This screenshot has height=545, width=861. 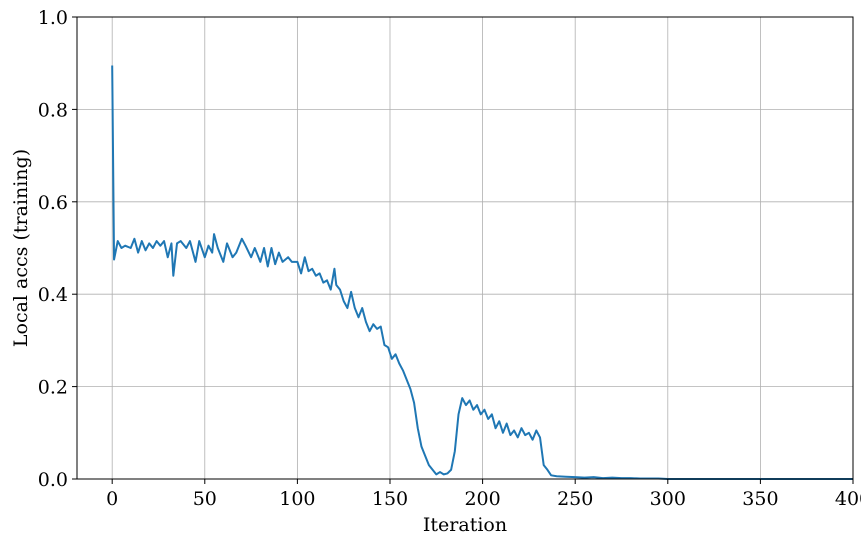 I want to click on x-tick-label: 350, so click(x=760, y=499).